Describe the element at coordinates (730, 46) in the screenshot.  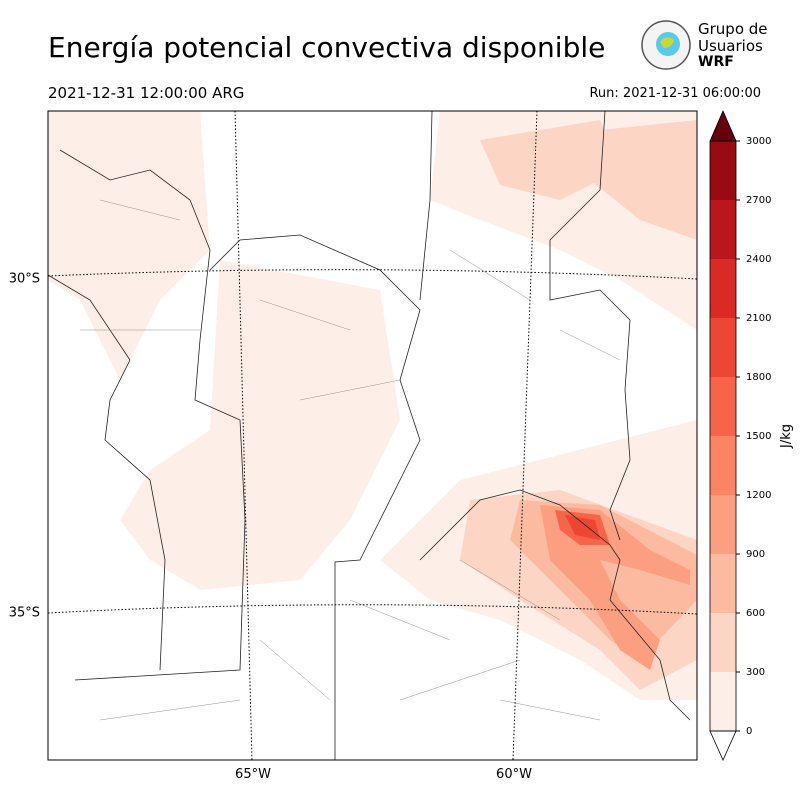
I see `logo-text: Usuarios` at that location.